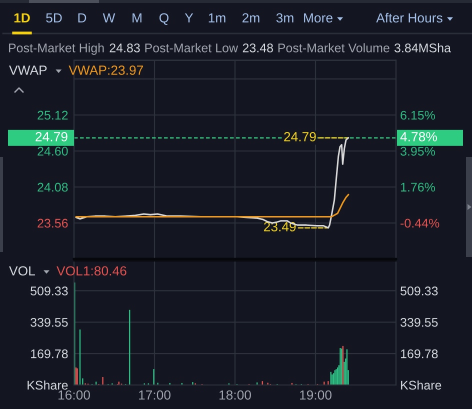 Image resolution: width=472 pixels, height=409 pixels. What do you see at coordinates (53, 187) in the screenshot?
I see `y-tick-label: 24.08` at bounding box center [53, 187].